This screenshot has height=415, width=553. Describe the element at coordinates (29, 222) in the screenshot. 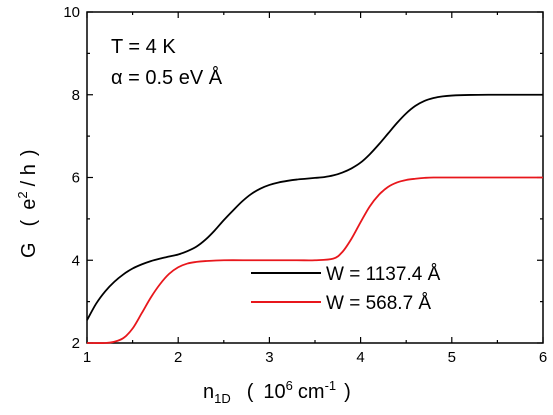

I see `y-axis-title-open: (` at that location.